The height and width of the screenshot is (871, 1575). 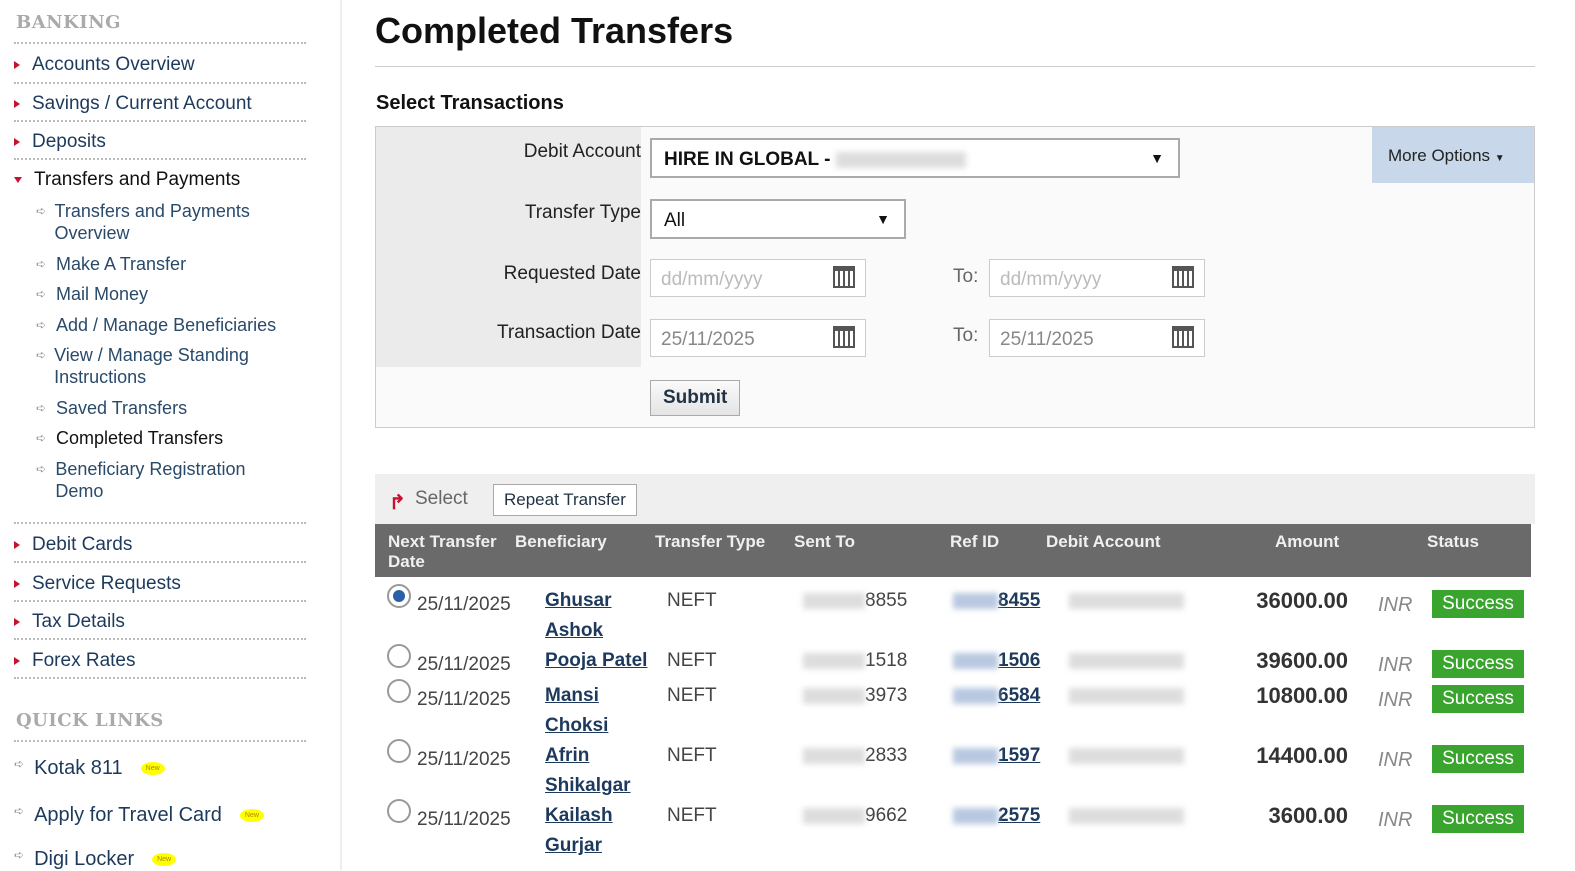 What do you see at coordinates (579, 815) in the screenshot?
I see `beneficiary-name: Kailash` at bounding box center [579, 815].